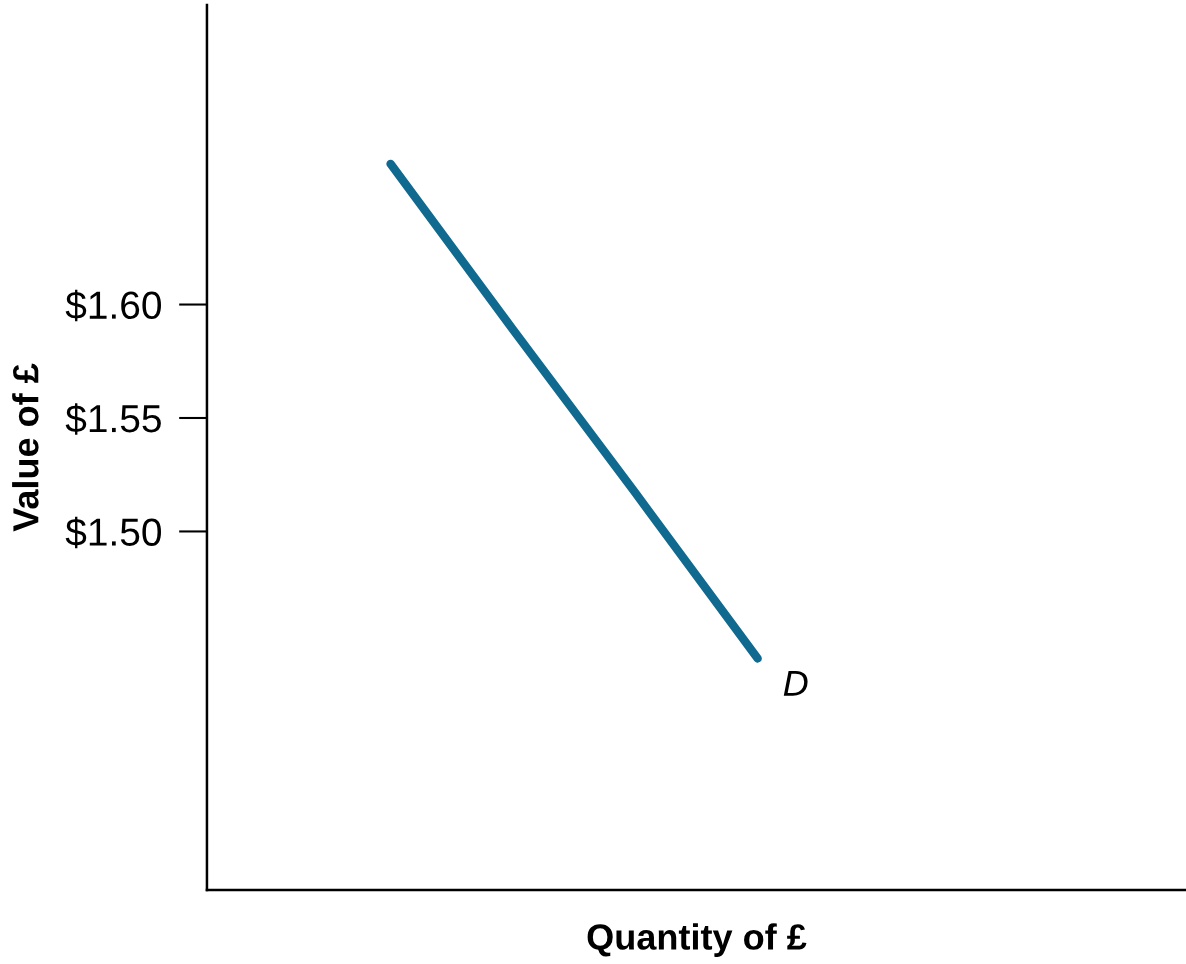 The height and width of the screenshot is (964, 1186). What do you see at coordinates (25, 447) in the screenshot?
I see `y-axis-title: Value of £` at bounding box center [25, 447].